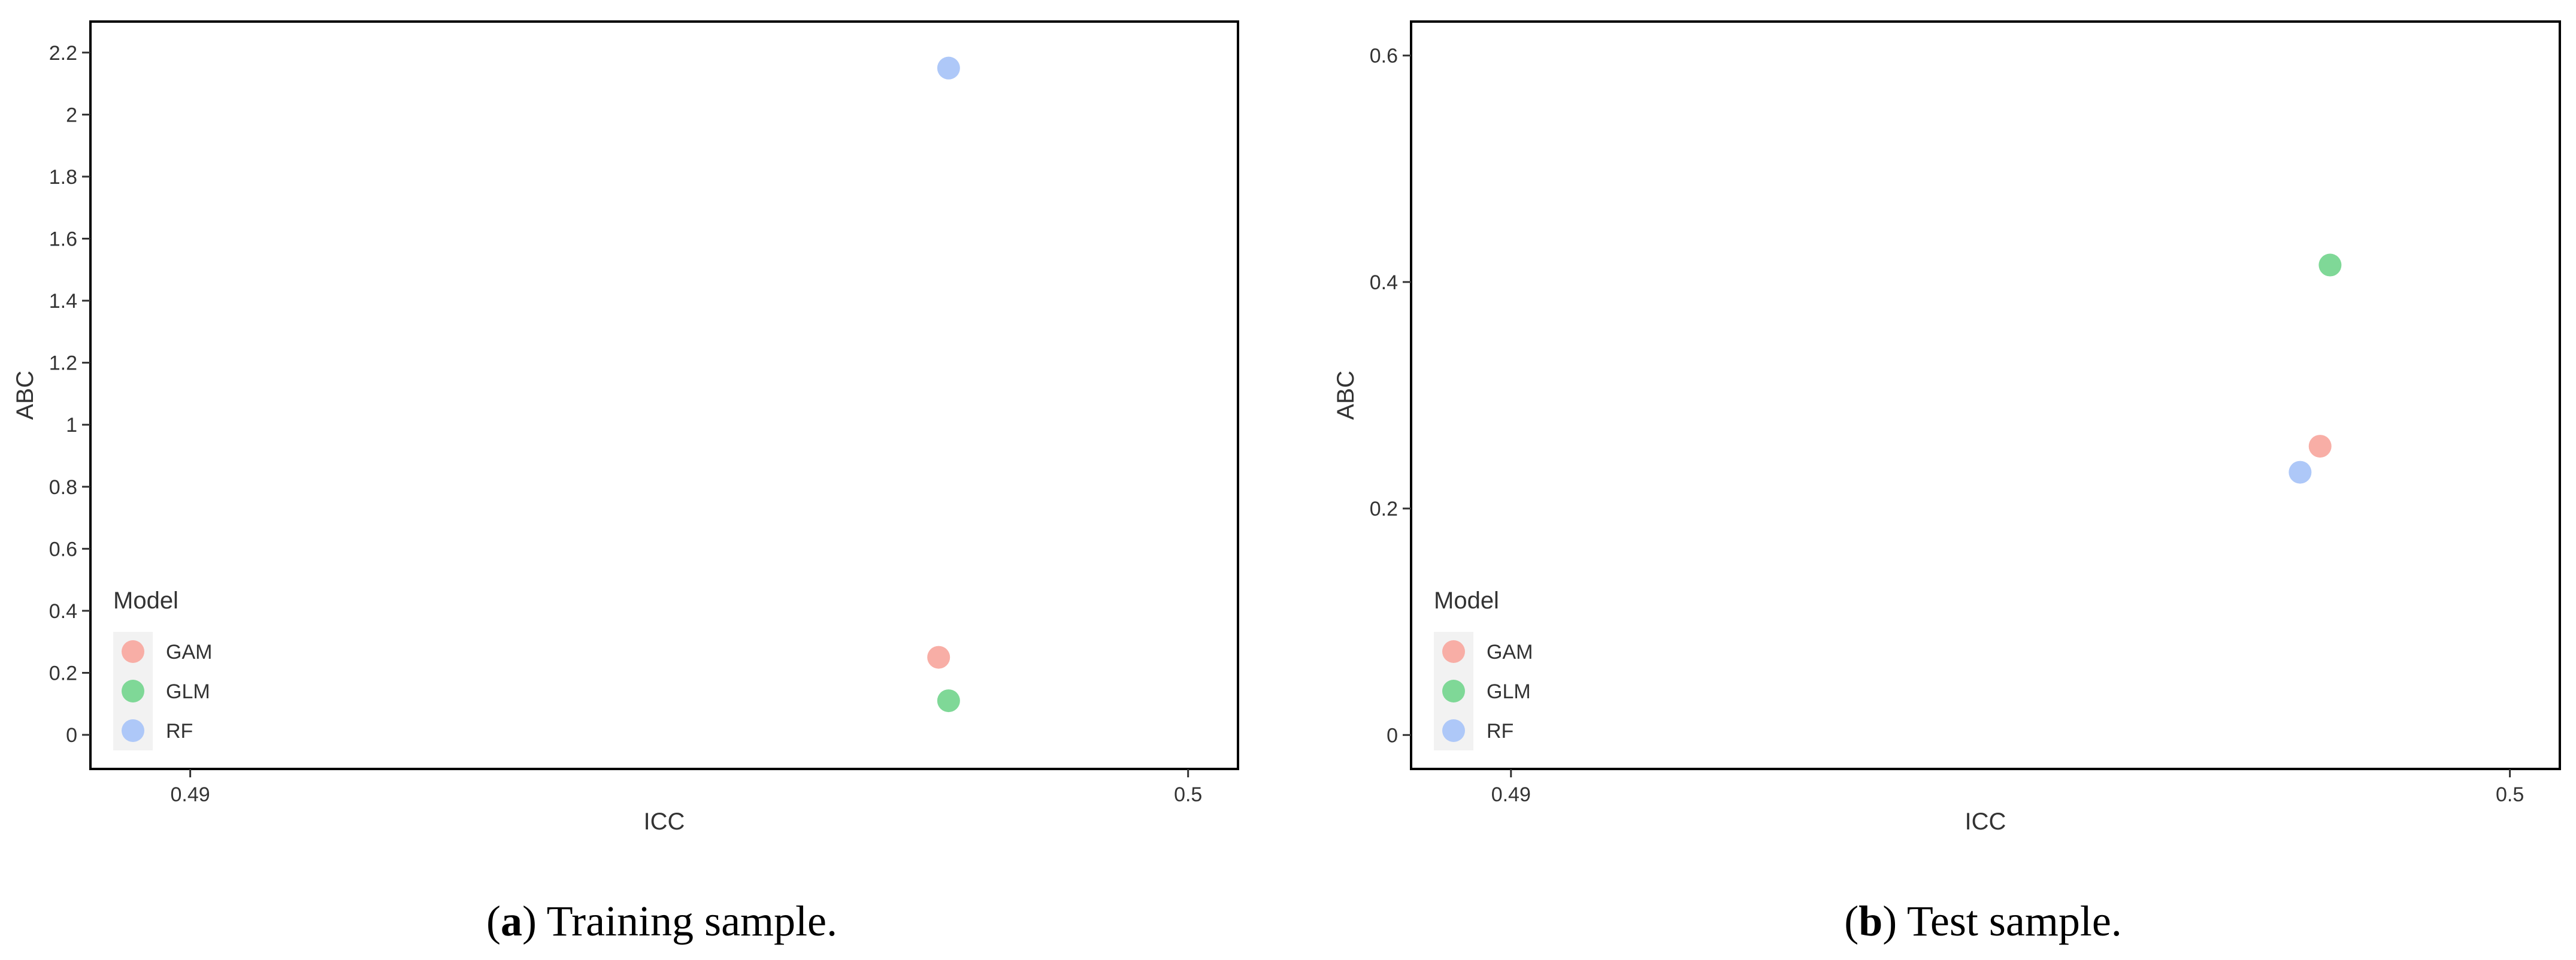 Image resolution: width=2576 pixels, height=960 pixels. What do you see at coordinates (63, 53) in the screenshot?
I see `y-tick-label: 2.2` at bounding box center [63, 53].